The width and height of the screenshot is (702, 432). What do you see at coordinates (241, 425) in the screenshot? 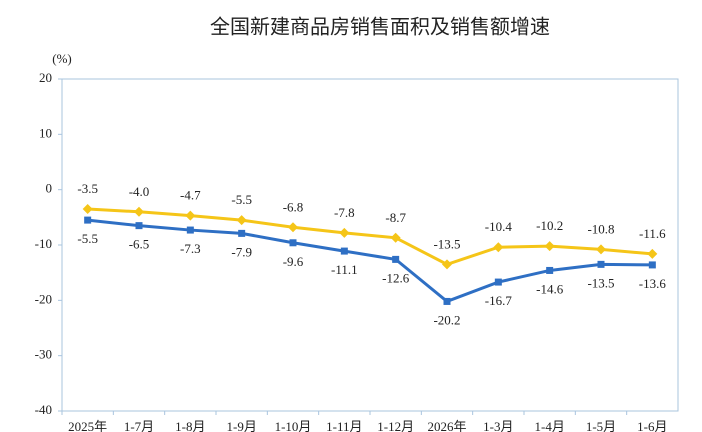
I see `x-tick-label: 1-9月` at bounding box center [241, 425].